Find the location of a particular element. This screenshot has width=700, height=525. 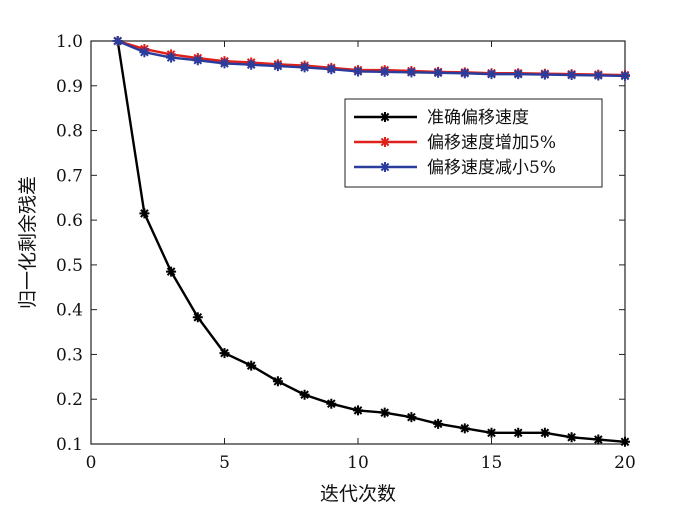

y-tick-label: 0.5 is located at coordinates (69, 266).